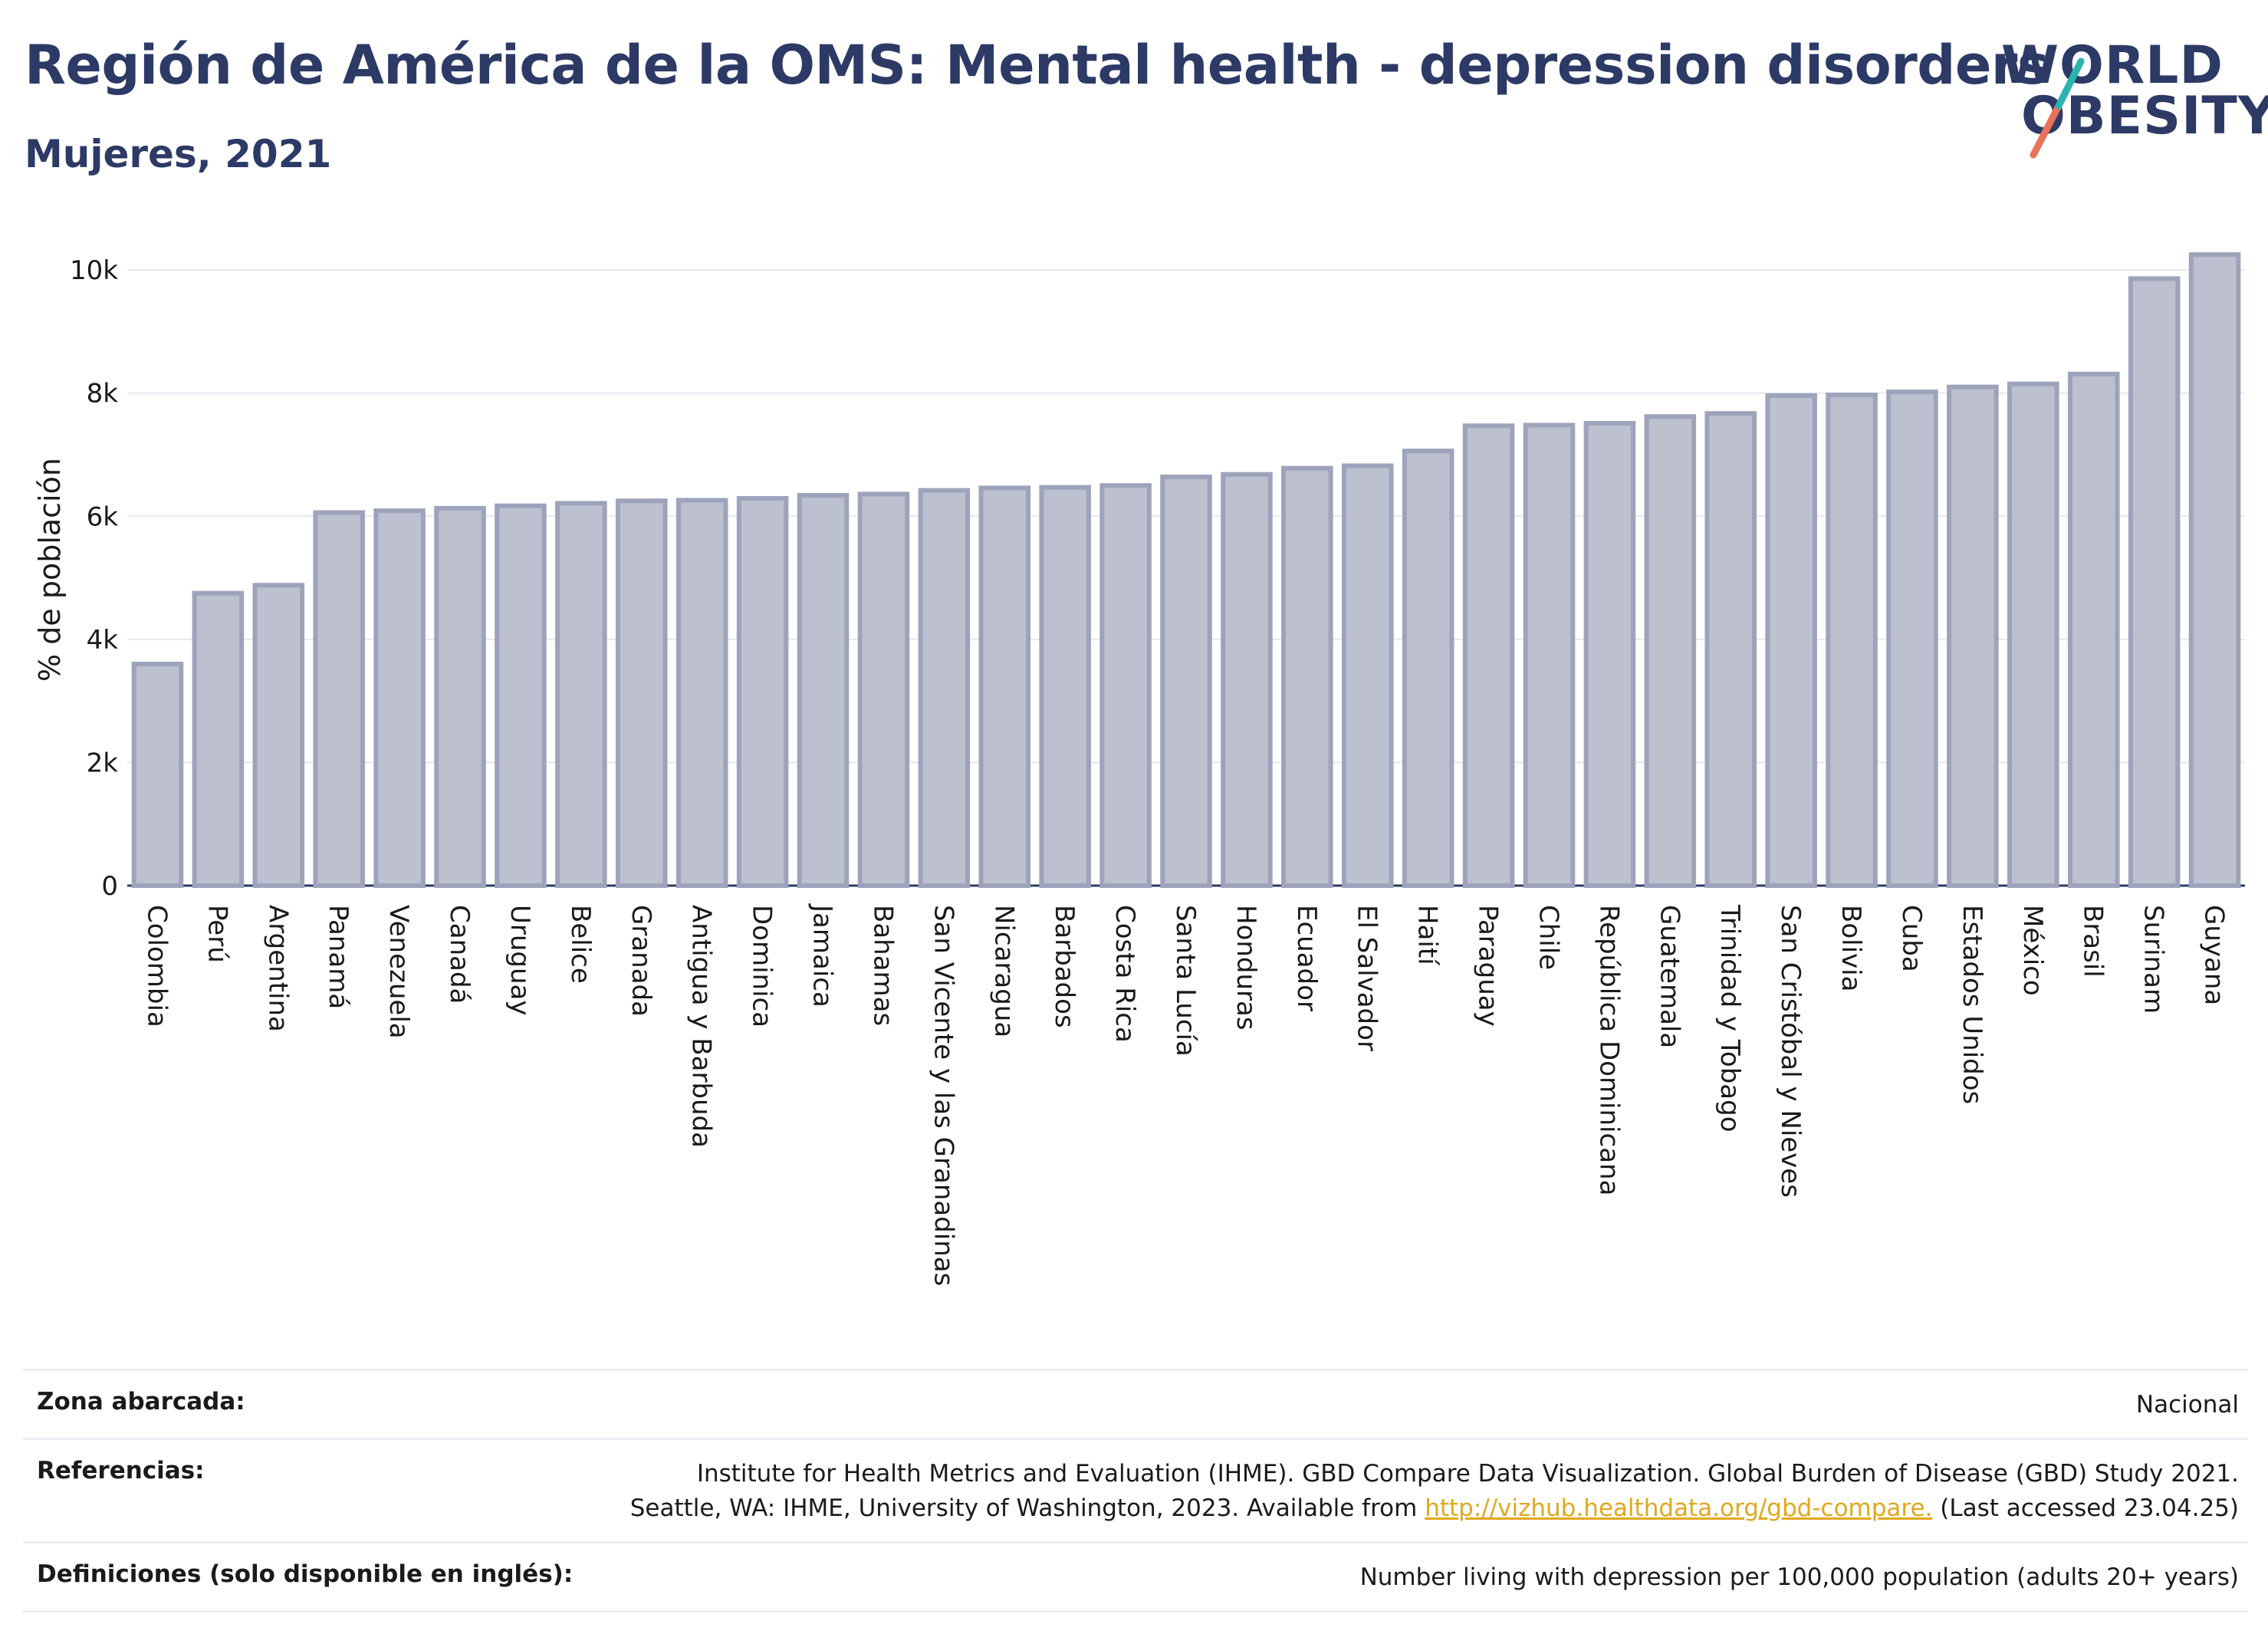  I want to click on x-tick-label: Nicaragua, so click(1003, 971).